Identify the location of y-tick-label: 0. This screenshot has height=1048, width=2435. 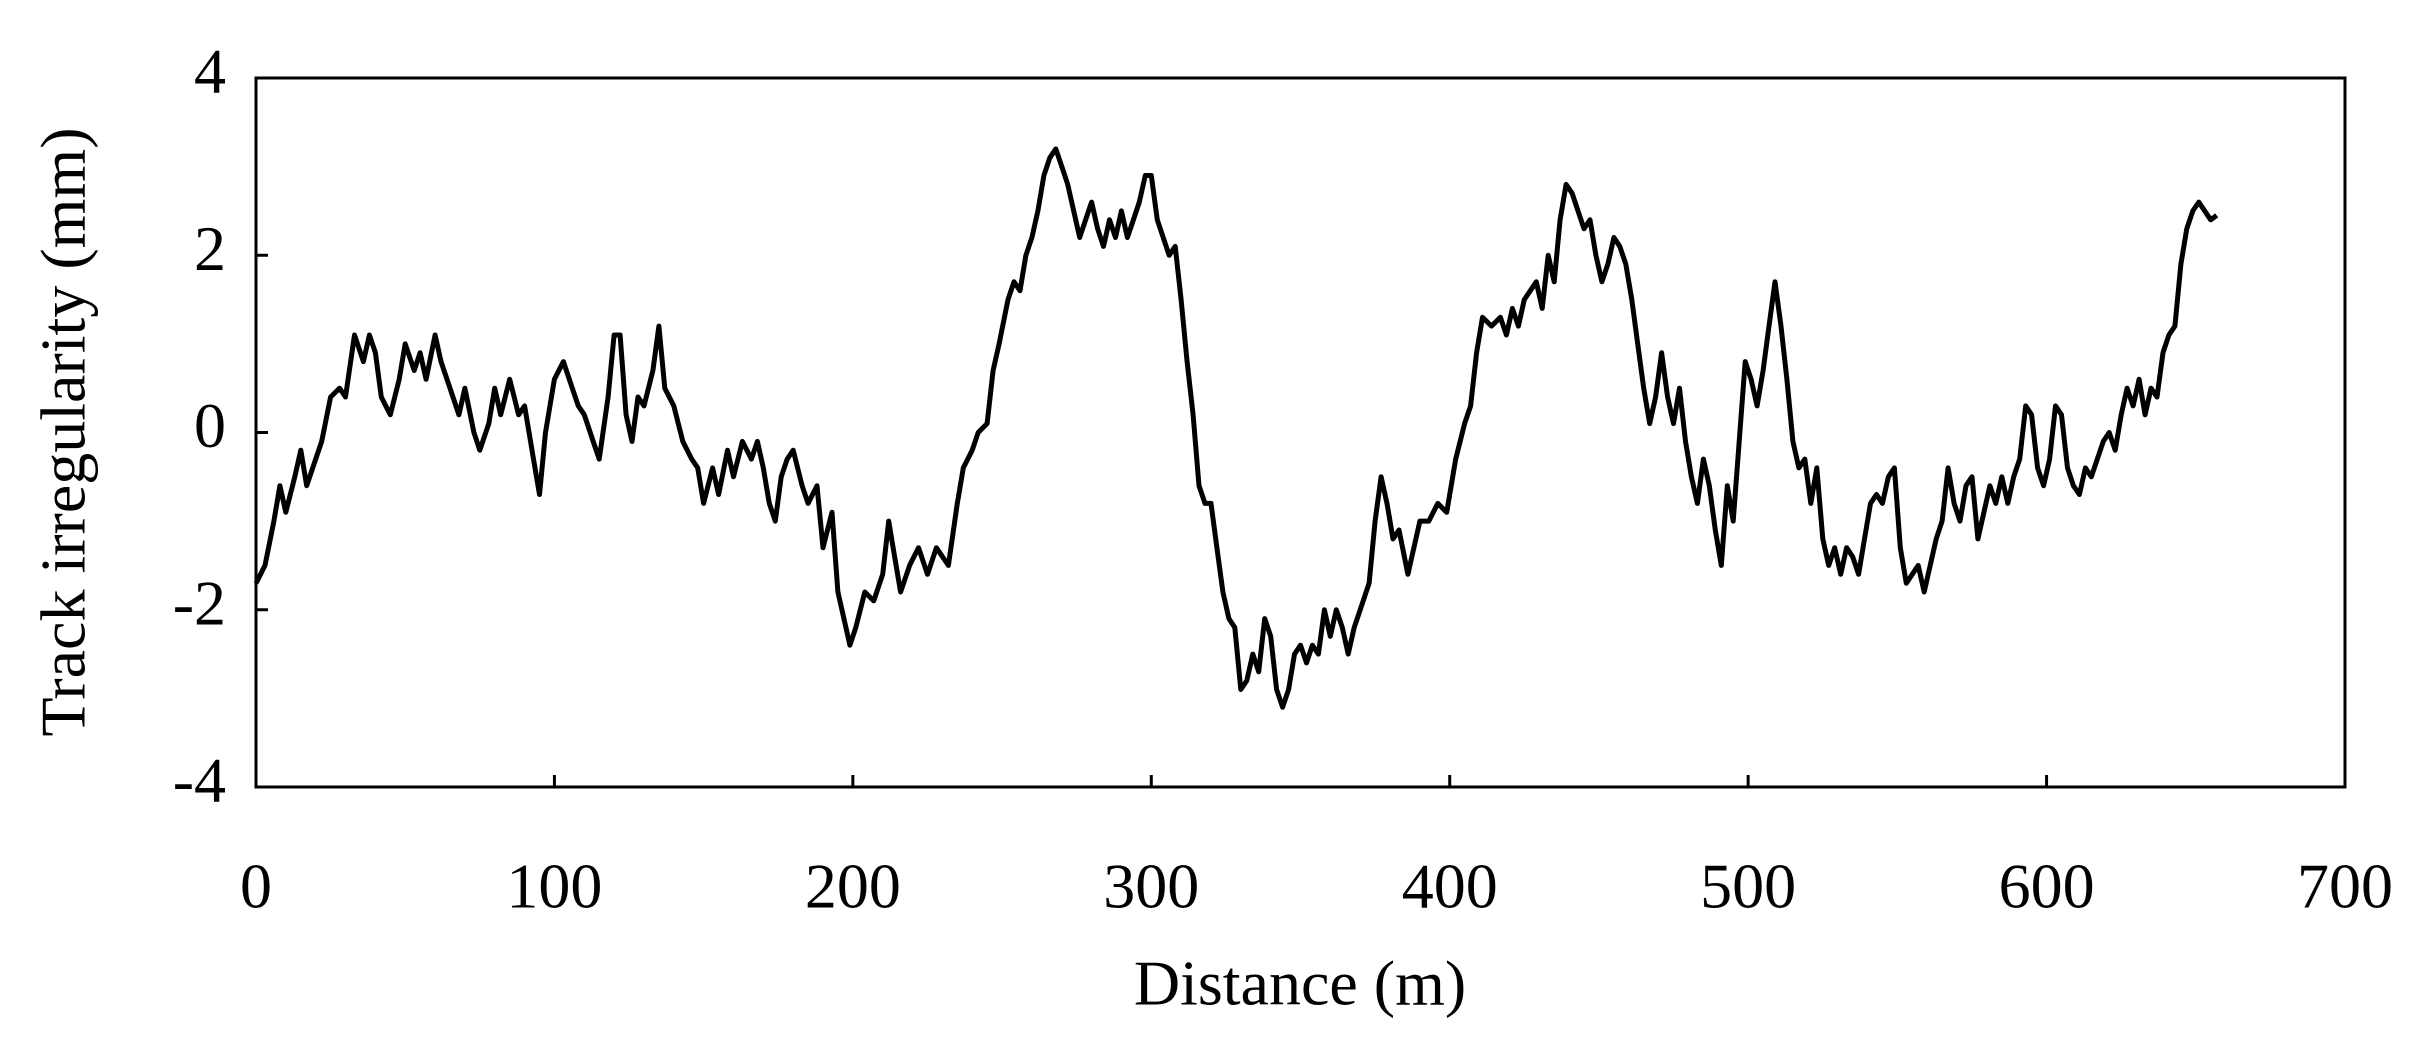
(210, 425).